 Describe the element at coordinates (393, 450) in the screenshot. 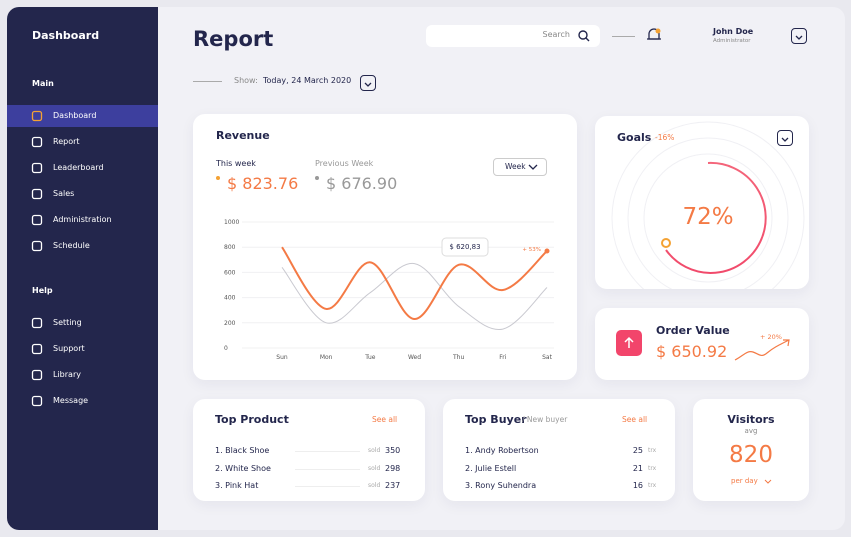

I see `product-value: 350` at that location.